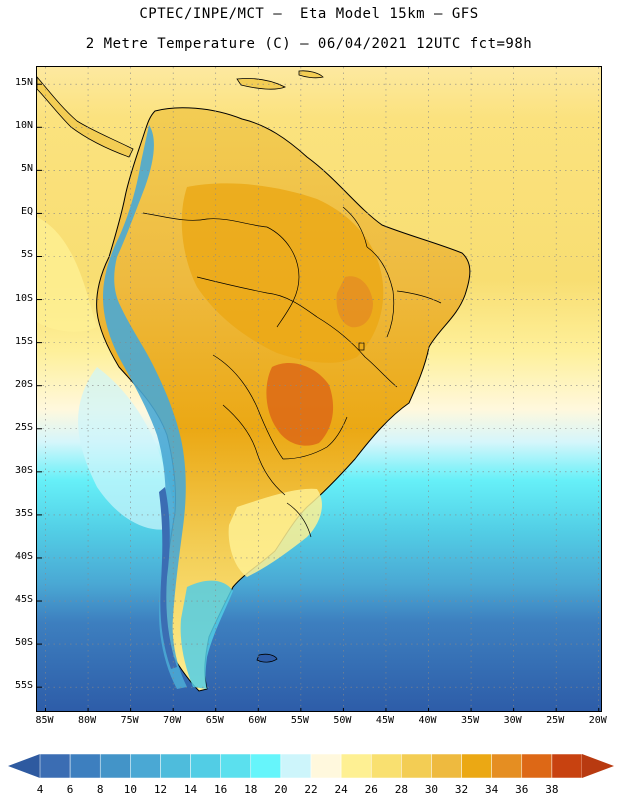 This screenshot has height=800, width=618. What do you see at coordinates (23, 600) in the screenshot?
I see `lat-tick-label: 45S` at bounding box center [23, 600].